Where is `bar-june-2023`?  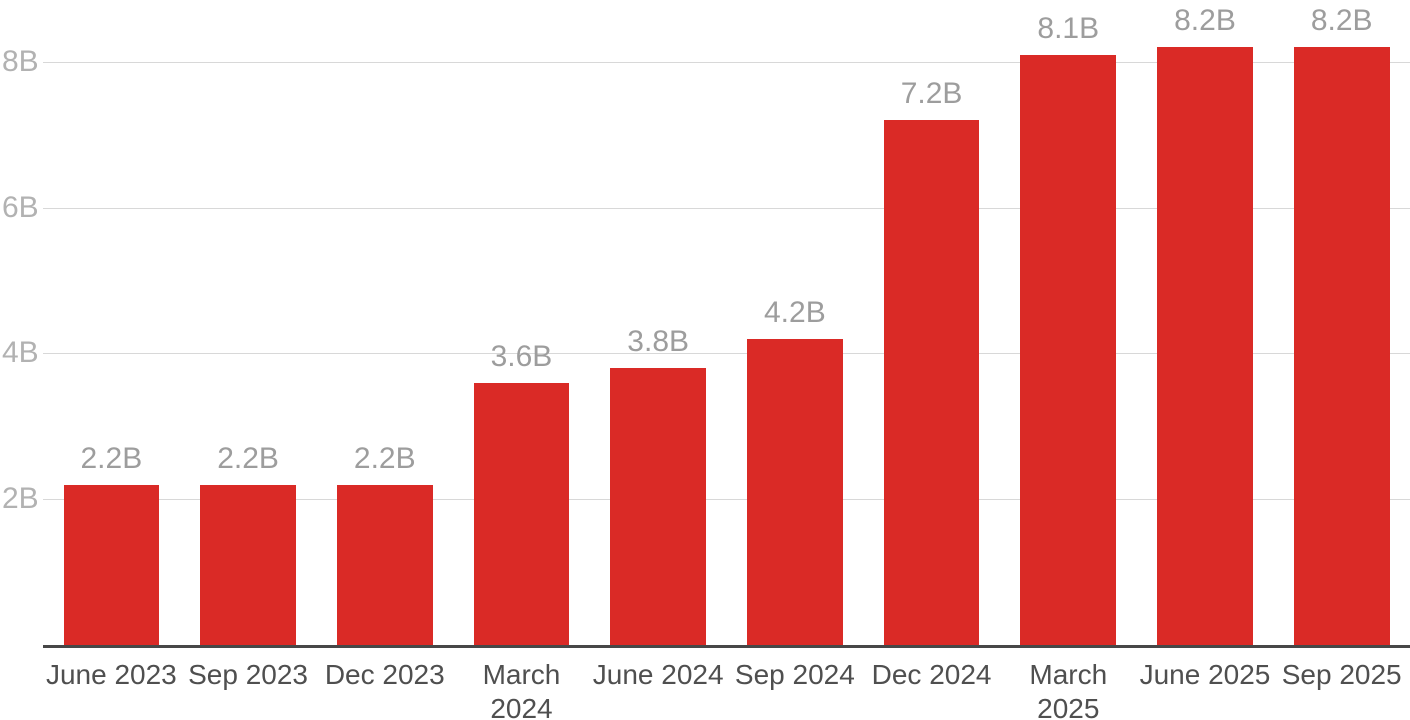 bar-june-2023 is located at coordinates (111, 564).